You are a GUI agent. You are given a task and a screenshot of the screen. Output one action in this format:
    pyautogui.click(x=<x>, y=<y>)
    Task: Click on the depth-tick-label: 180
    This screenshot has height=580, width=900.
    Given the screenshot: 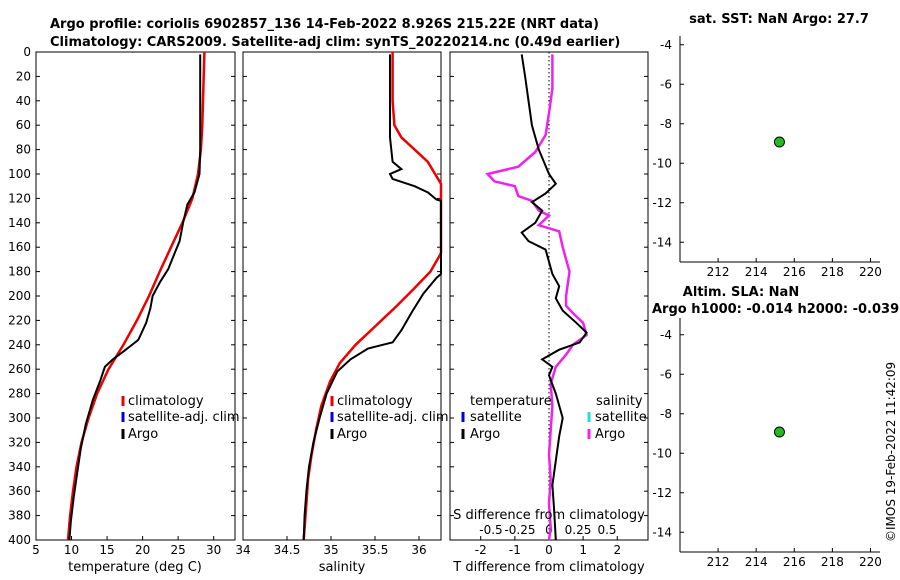 What is the action you would take?
    pyautogui.click(x=19, y=272)
    